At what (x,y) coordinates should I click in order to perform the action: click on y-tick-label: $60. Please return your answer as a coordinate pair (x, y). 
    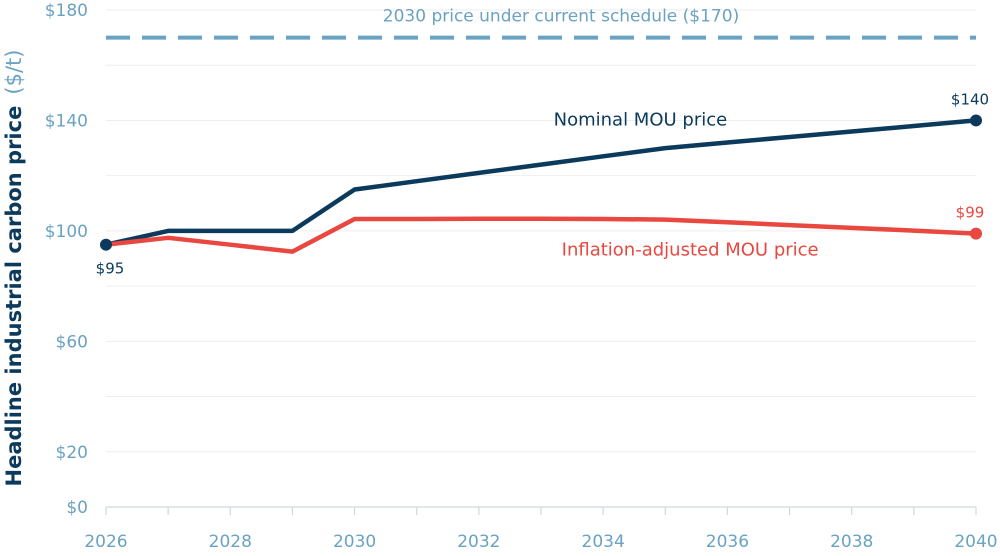
    Looking at the image, I should click on (72, 342).